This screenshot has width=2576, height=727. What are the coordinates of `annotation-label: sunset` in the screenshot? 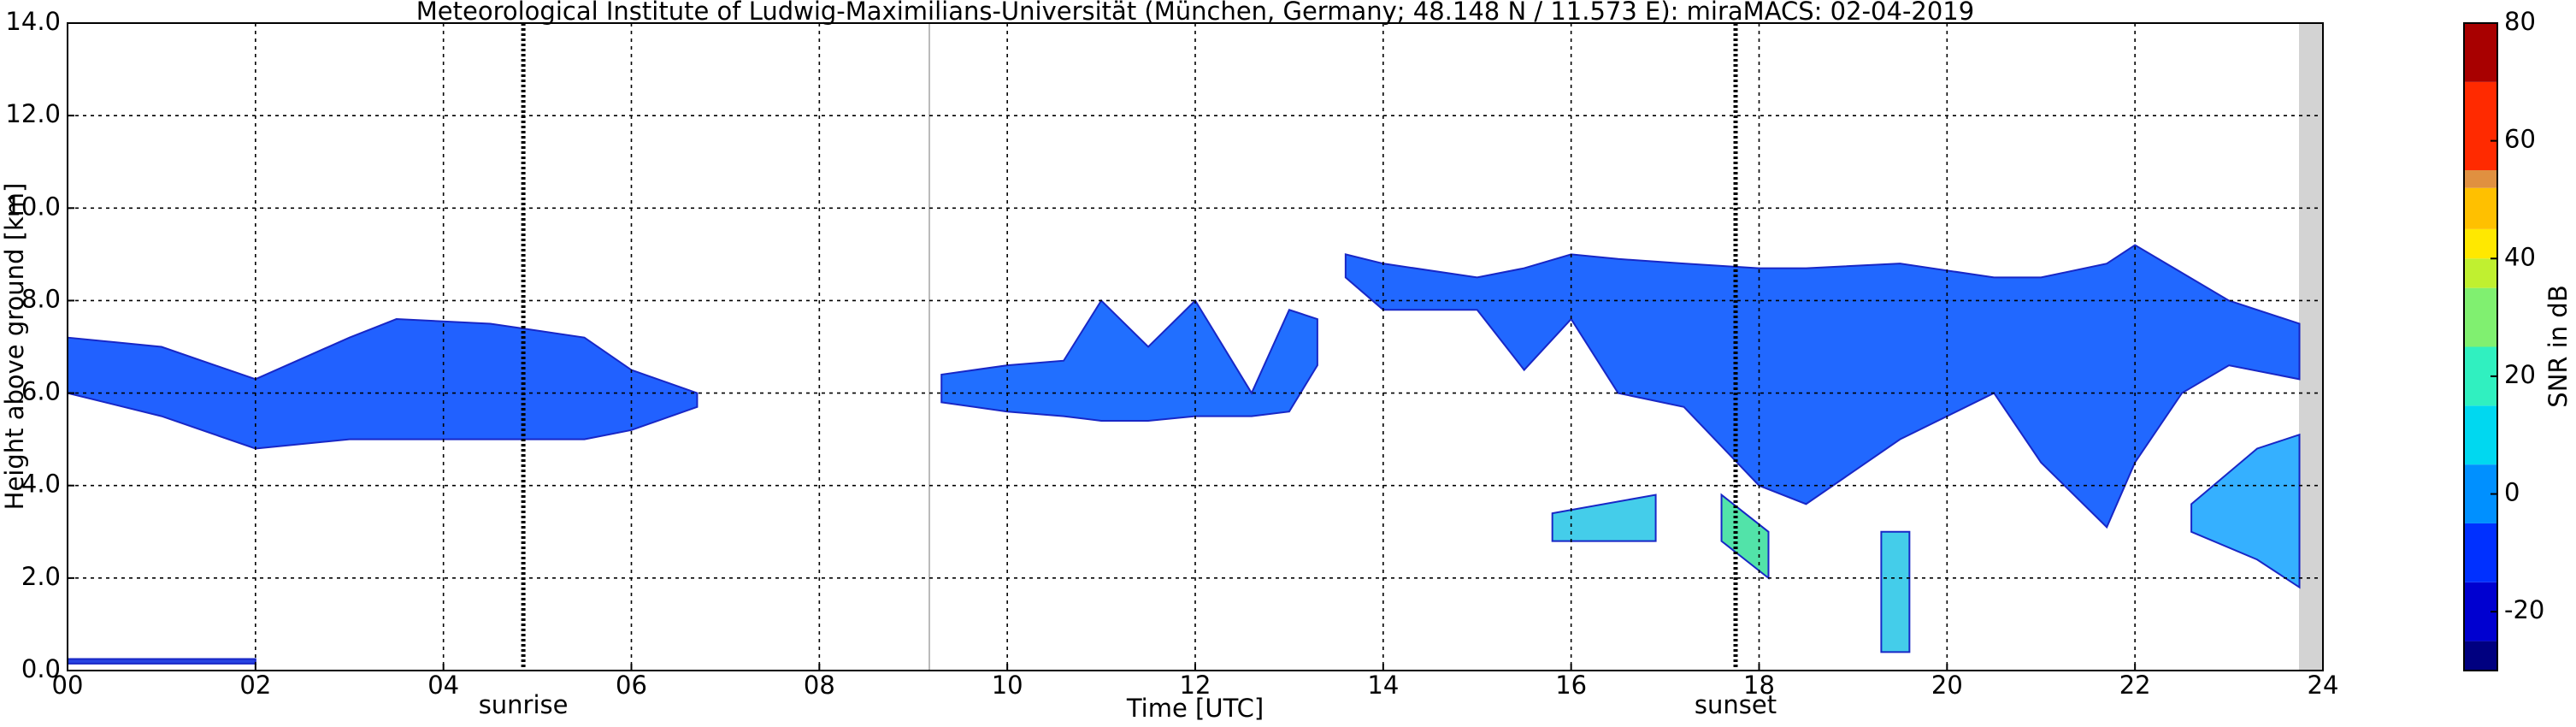 It's located at (1736, 704).